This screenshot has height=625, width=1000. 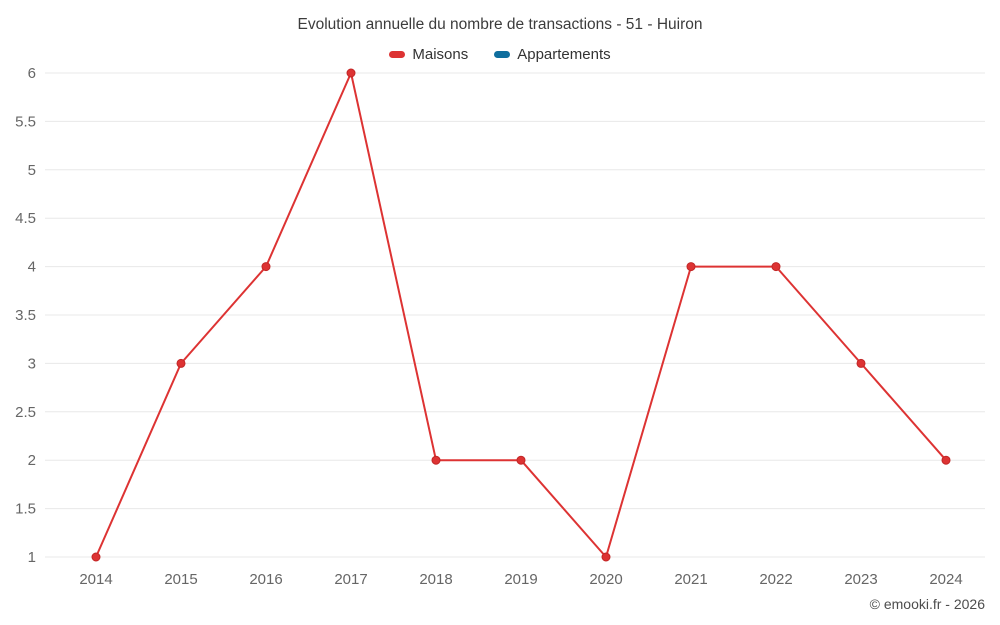 What do you see at coordinates (180, 579) in the screenshot?
I see `x-tick-label: 2015` at bounding box center [180, 579].